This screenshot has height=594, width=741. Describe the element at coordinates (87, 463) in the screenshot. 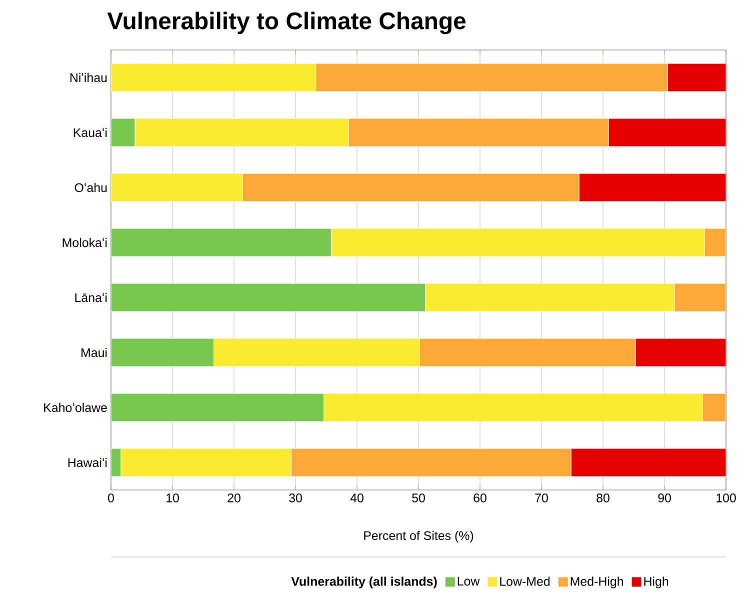

I see `y-tick-label: Hawaiʻi` at that location.